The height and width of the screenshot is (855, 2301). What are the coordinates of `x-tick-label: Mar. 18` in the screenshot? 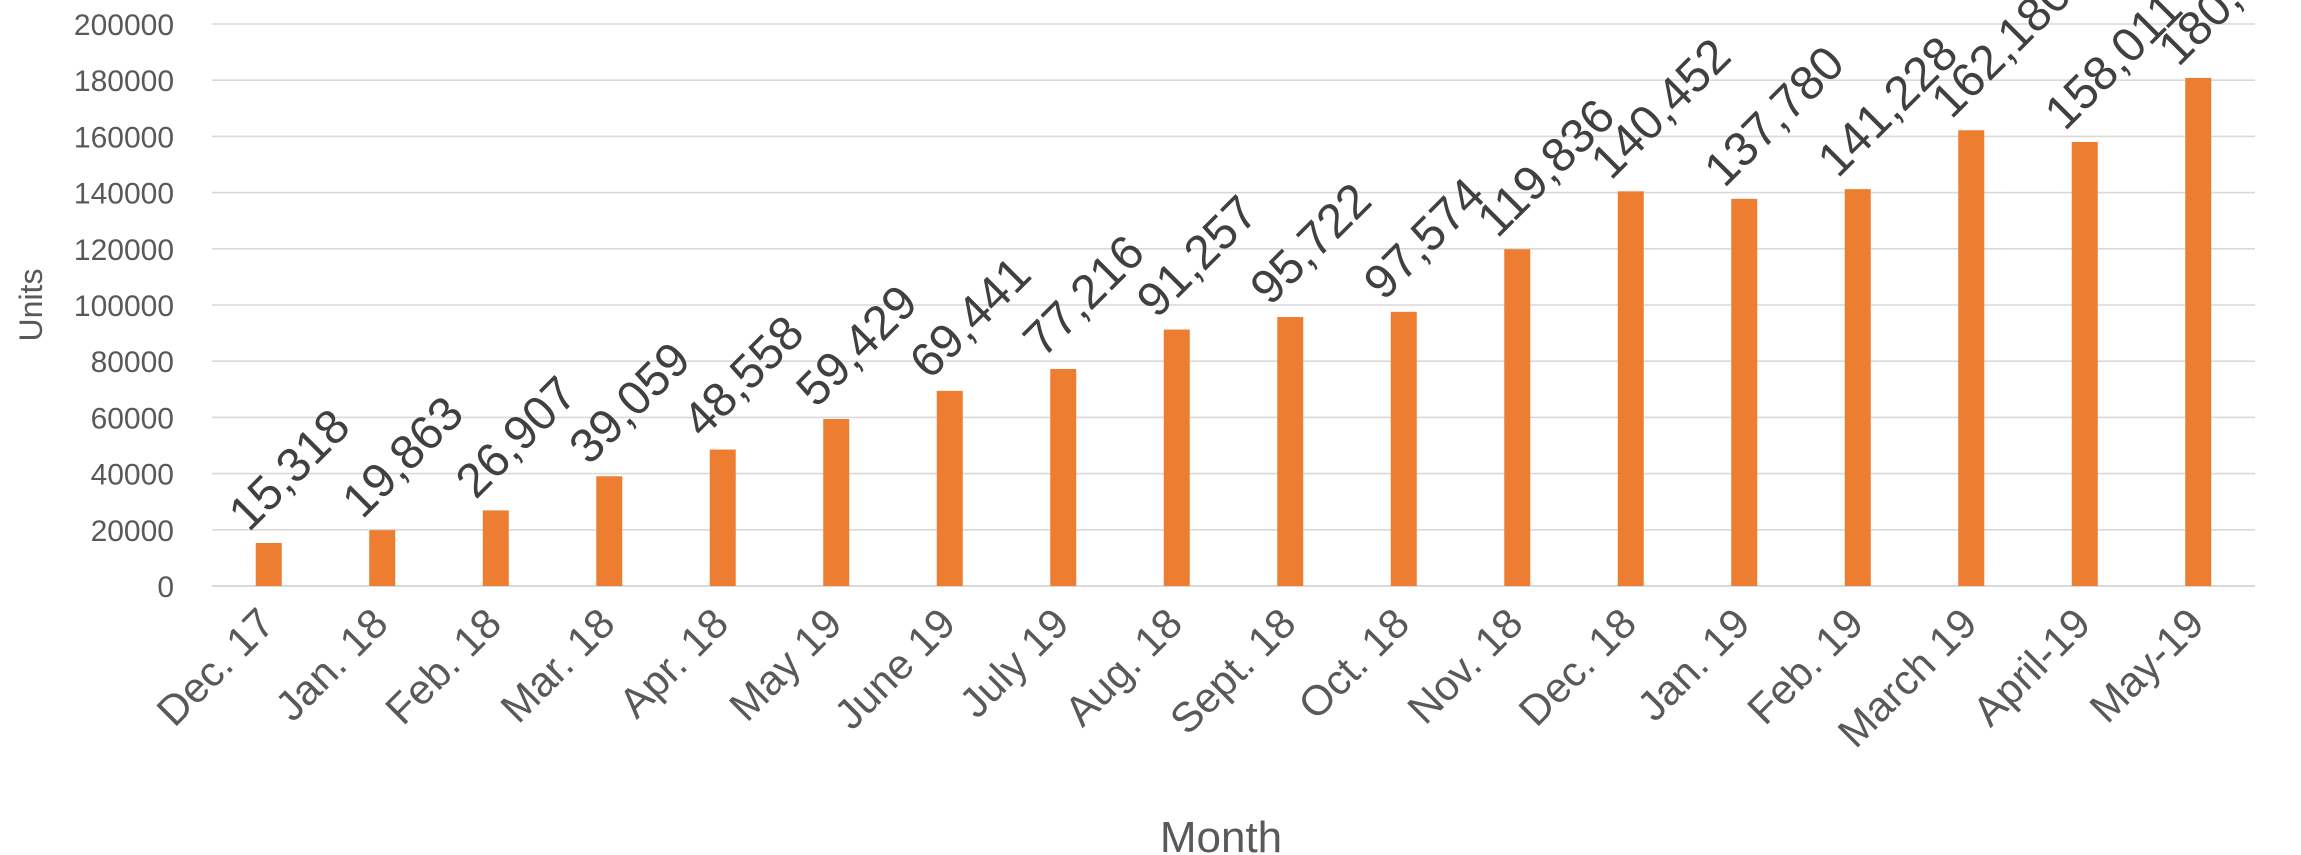 It's located at (557, 665).